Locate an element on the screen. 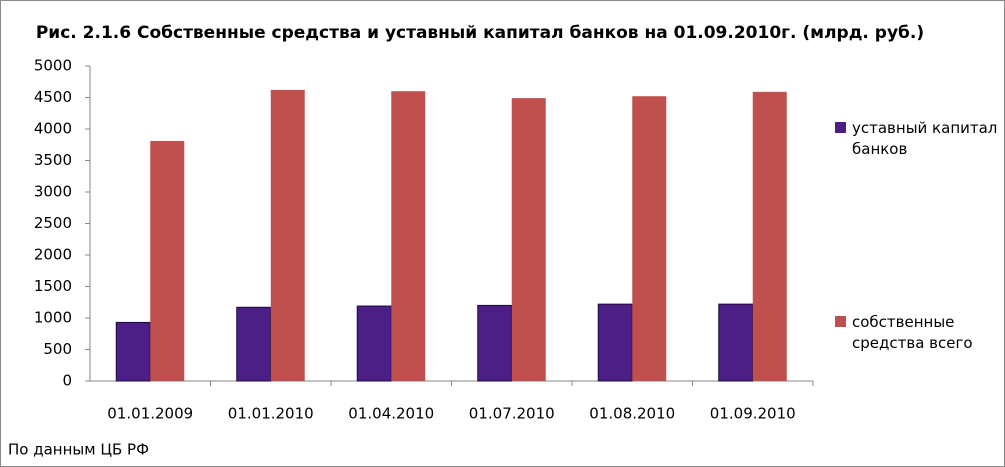 This screenshot has width=1005, height=467. y-tick-label: 2500 is located at coordinates (53, 223).